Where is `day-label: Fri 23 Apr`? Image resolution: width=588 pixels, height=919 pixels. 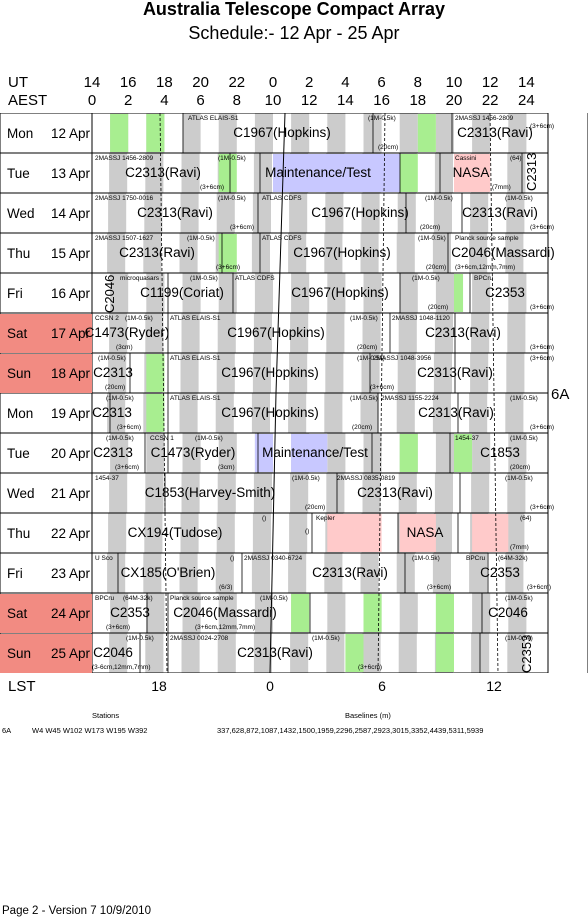
day-label: Fri 23 Apr is located at coordinates (46, 573).